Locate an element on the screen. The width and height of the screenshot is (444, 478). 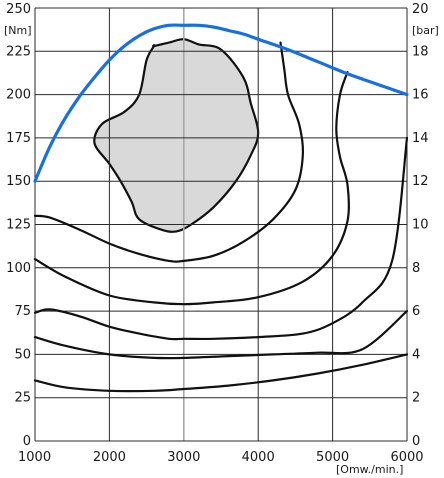
y-left-tick-label: 0 is located at coordinates (27, 441).